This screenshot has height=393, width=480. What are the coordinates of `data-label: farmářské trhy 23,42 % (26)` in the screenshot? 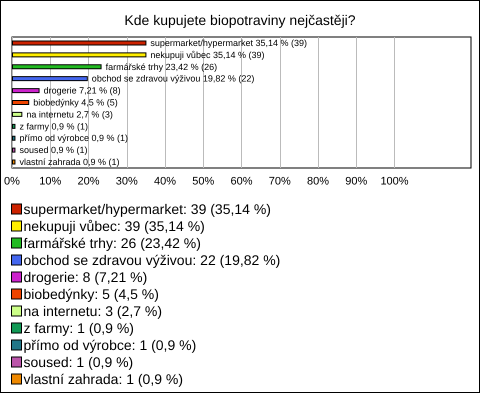 It's located at (162, 67).